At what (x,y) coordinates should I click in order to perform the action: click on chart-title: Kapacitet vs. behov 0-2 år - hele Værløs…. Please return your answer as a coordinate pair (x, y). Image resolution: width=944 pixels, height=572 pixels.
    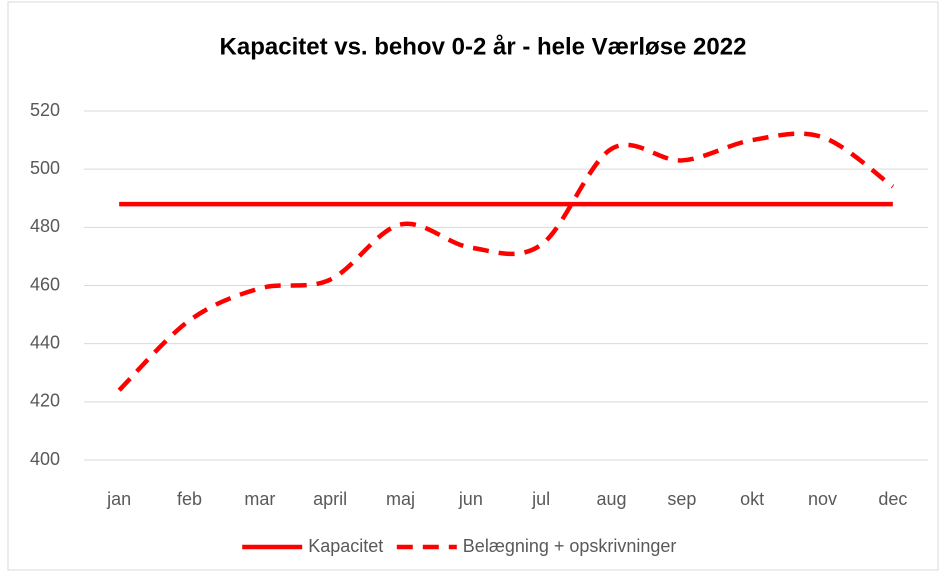
    Looking at the image, I should click on (483, 46).